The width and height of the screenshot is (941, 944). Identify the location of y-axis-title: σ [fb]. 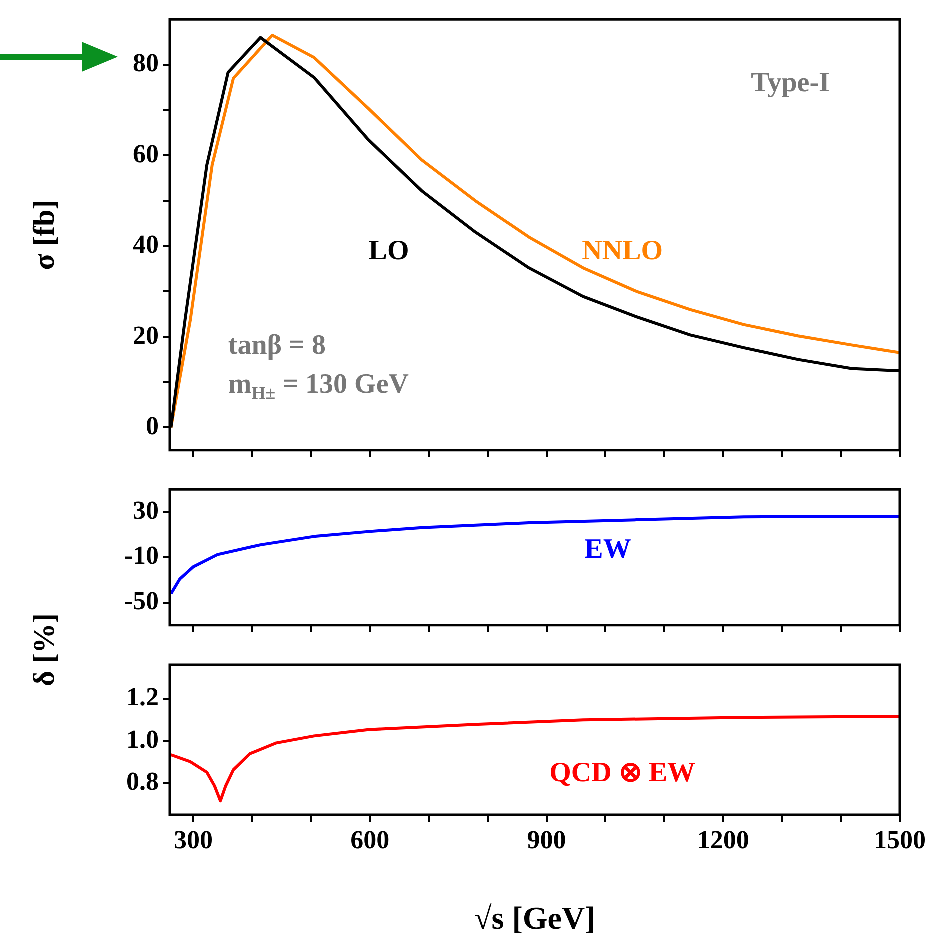
(45, 235).